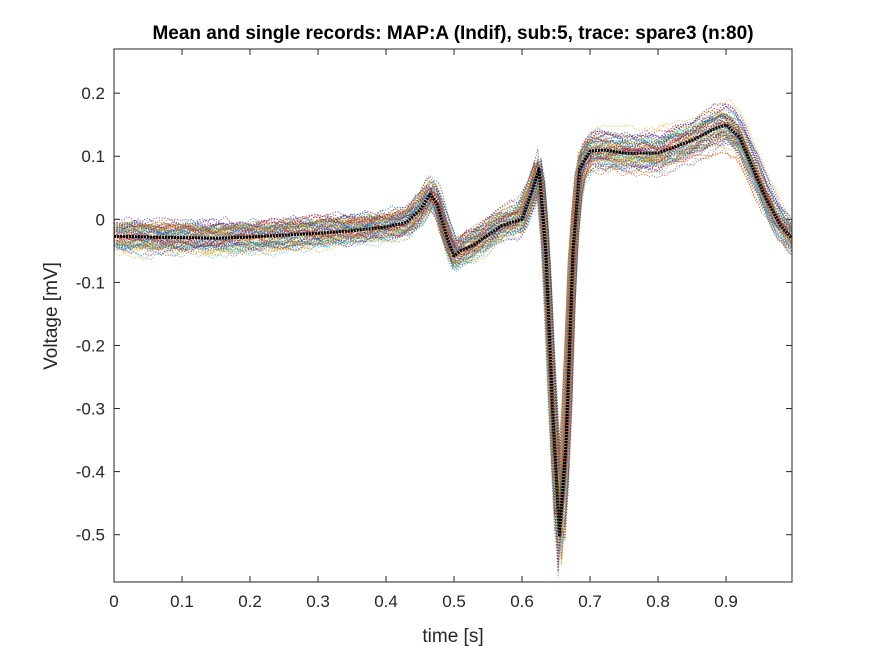 This screenshot has width=875, height=656. I want to click on y-tick-label: -0.2, so click(90, 345).